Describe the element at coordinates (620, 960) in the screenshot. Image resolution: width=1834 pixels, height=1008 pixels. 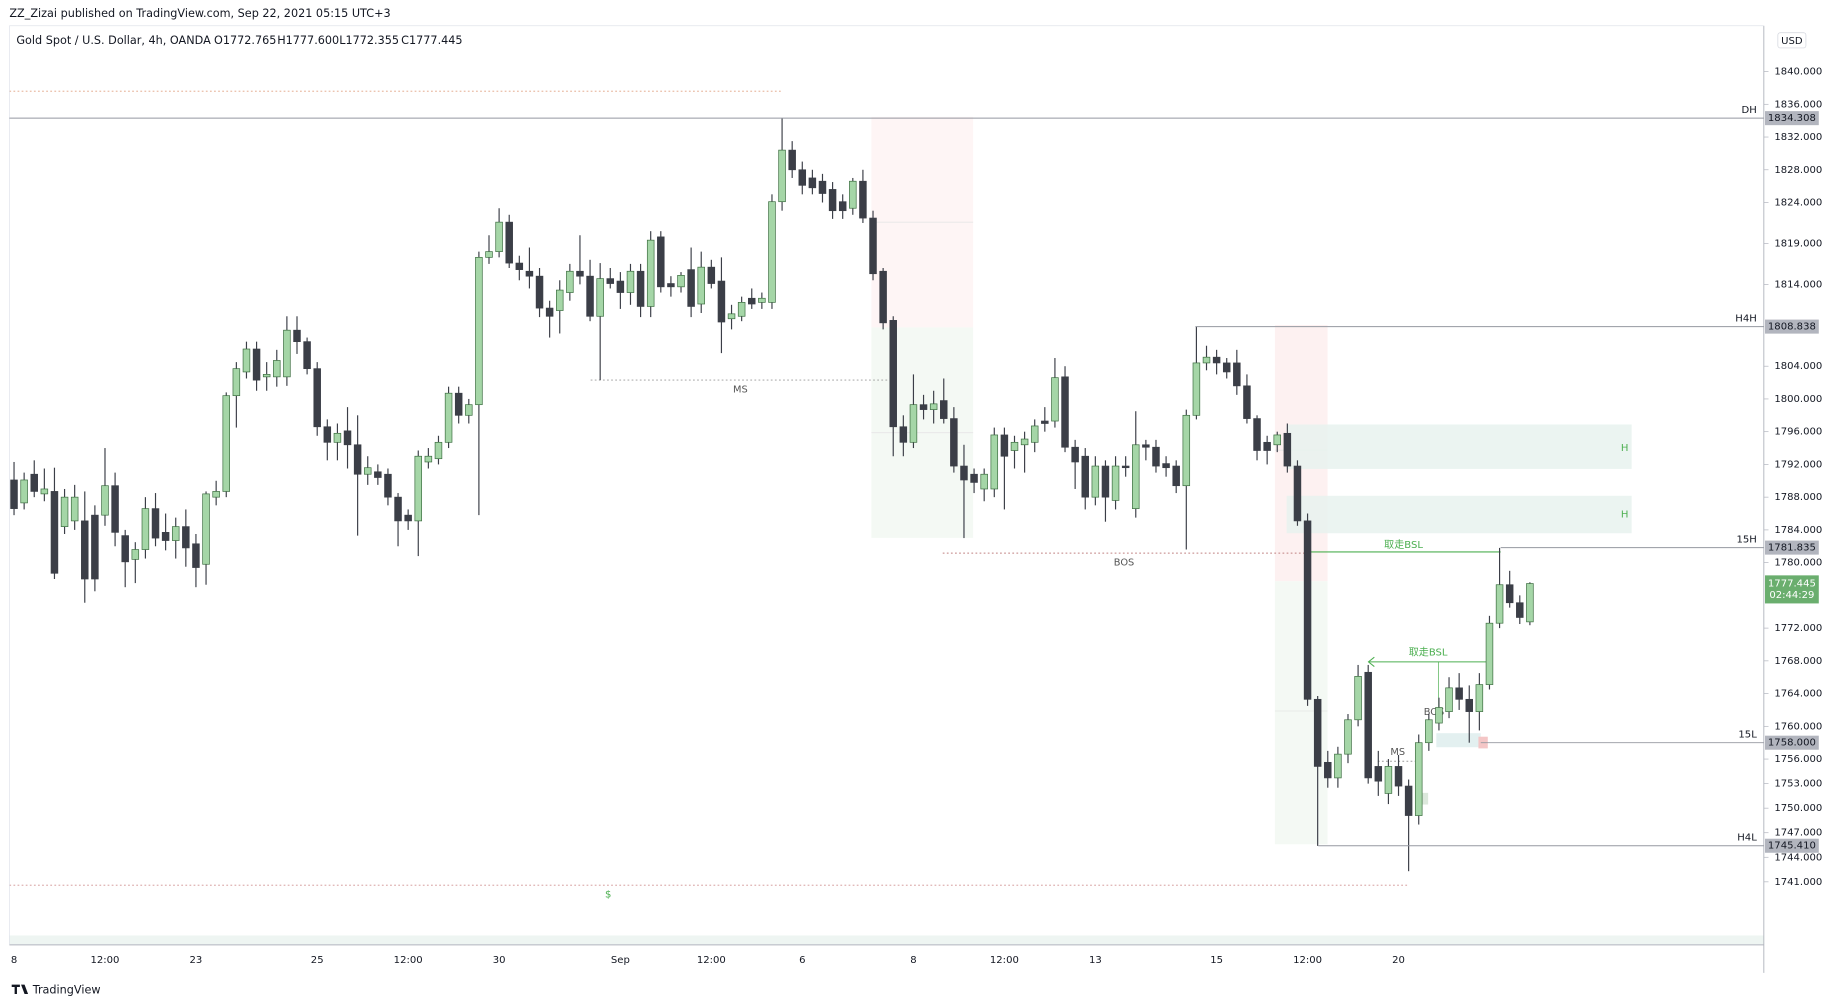
I see `x-tick-label: Sep` at that location.